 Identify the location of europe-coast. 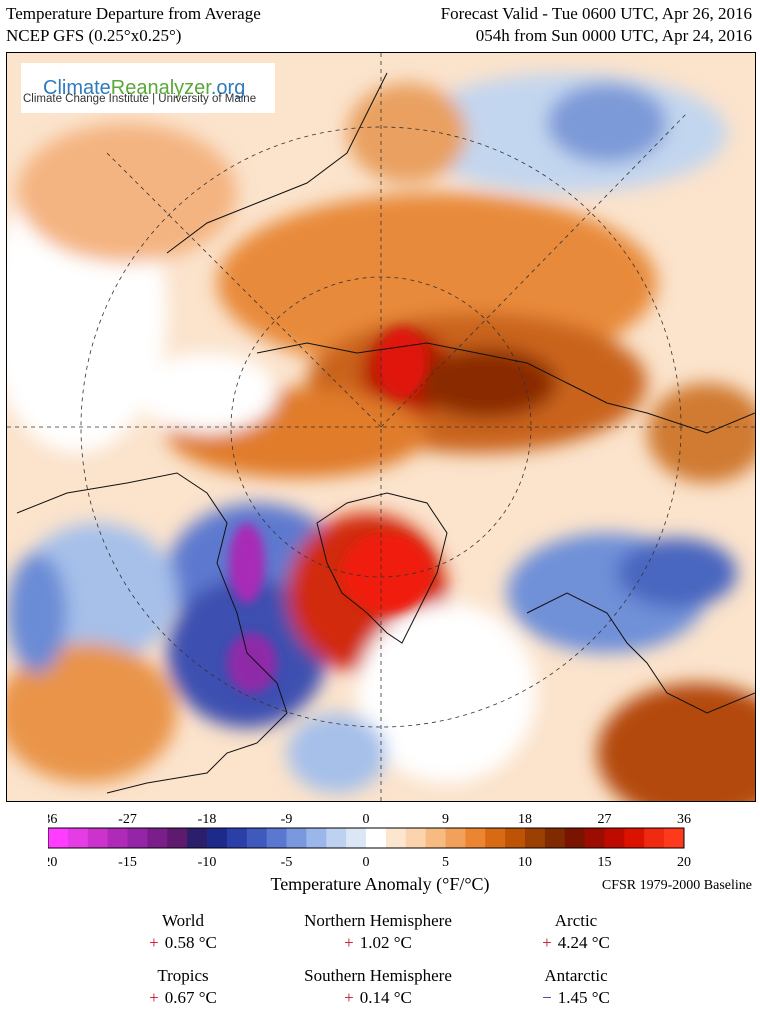
(640, 653).